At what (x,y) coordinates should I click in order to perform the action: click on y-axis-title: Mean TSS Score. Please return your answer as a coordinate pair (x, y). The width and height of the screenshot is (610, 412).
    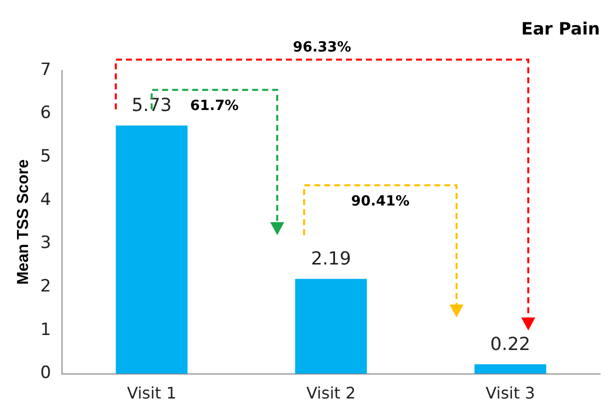
    Looking at the image, I should click on (23, 222).